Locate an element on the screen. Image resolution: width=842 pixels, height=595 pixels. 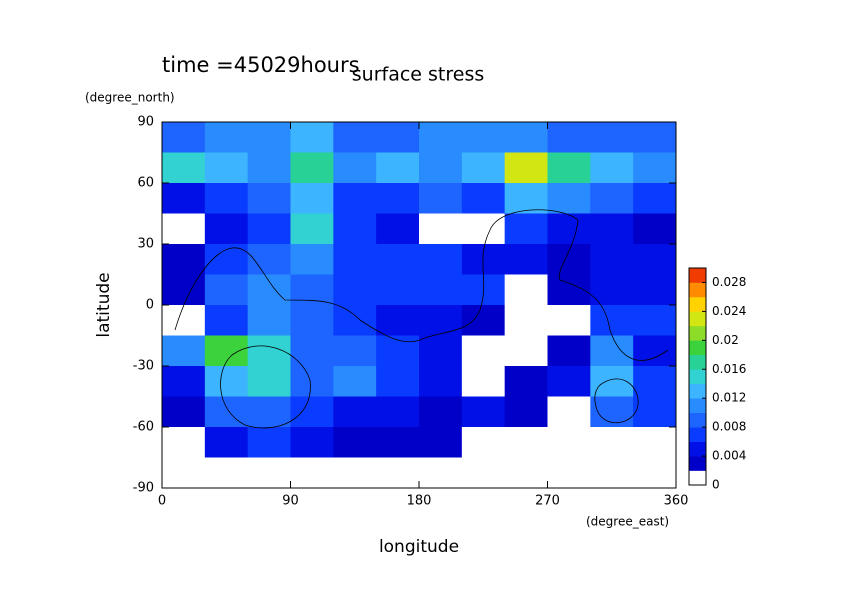
colorbar-tick-label: 0.016 is located at coordinates (729, 369).